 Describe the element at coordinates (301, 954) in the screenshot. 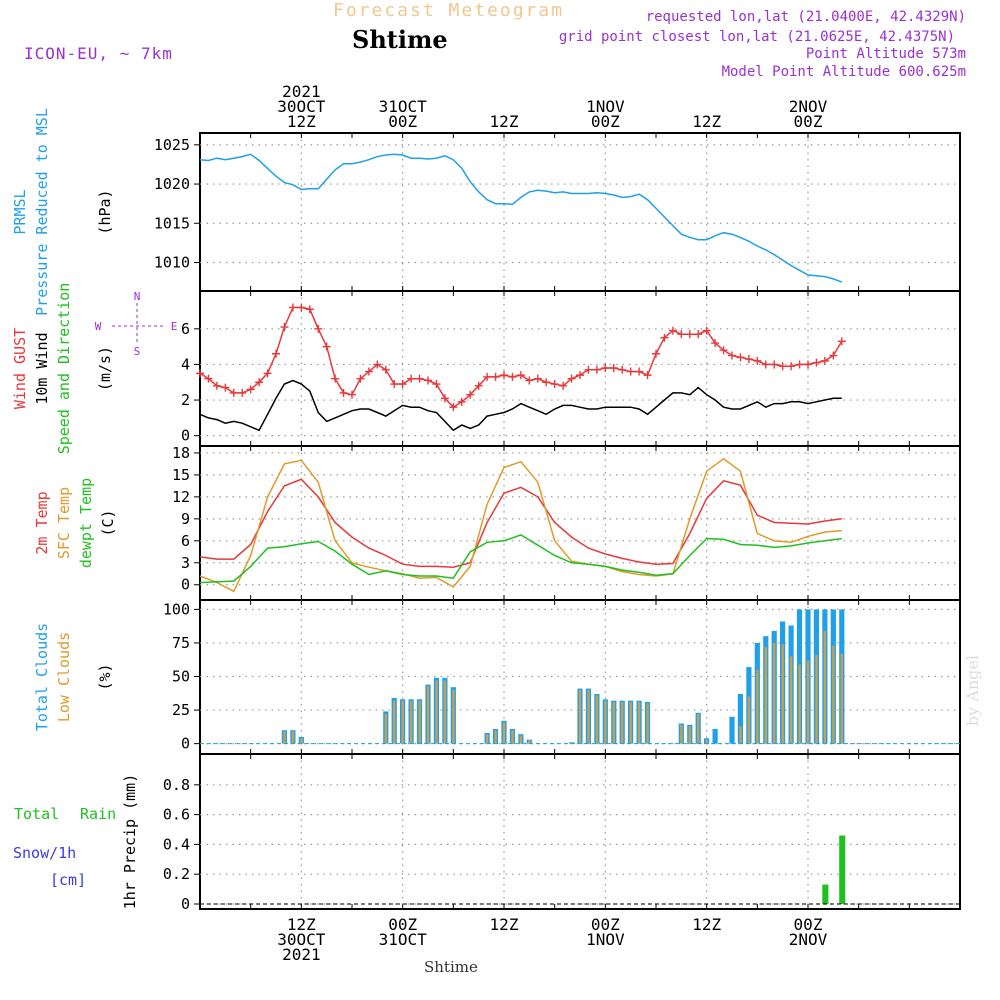

I see `bottom-time-label: 2021` at that location.